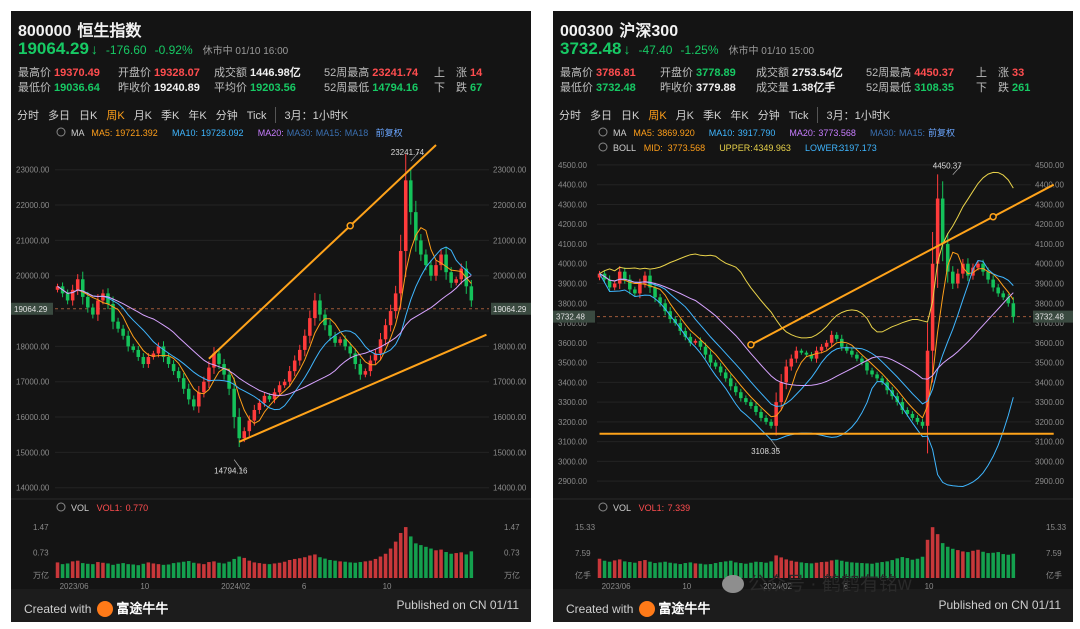 Image resolution: width=1080 pixels, height=629 pixels. What do you see at coordinates (101, 133) in the screenshot?
I see `indicator-label: MA5:` at bounding box center [101, 133].